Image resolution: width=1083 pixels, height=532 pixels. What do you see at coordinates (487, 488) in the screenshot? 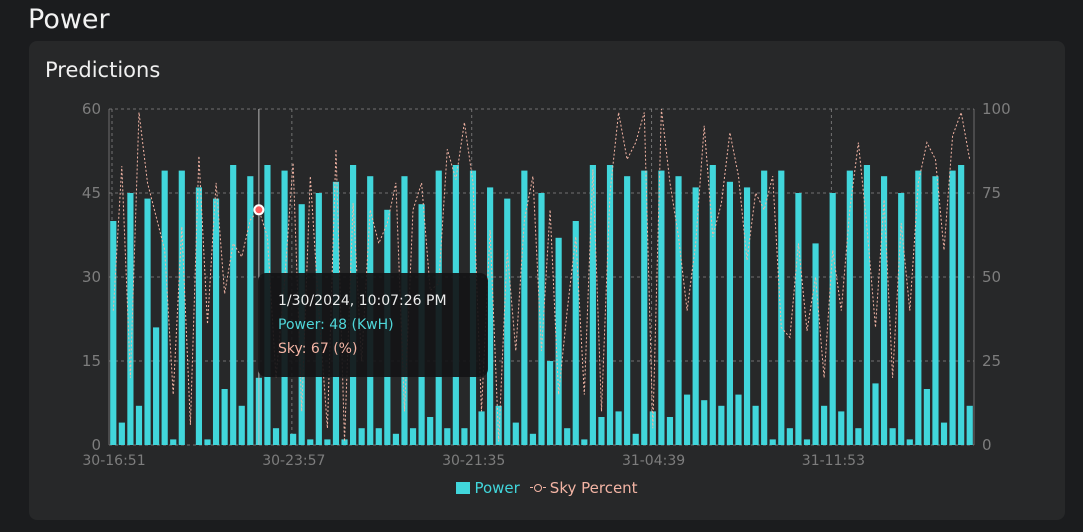
I see `legend-item-power: Power` at bounding box center [487, 488].